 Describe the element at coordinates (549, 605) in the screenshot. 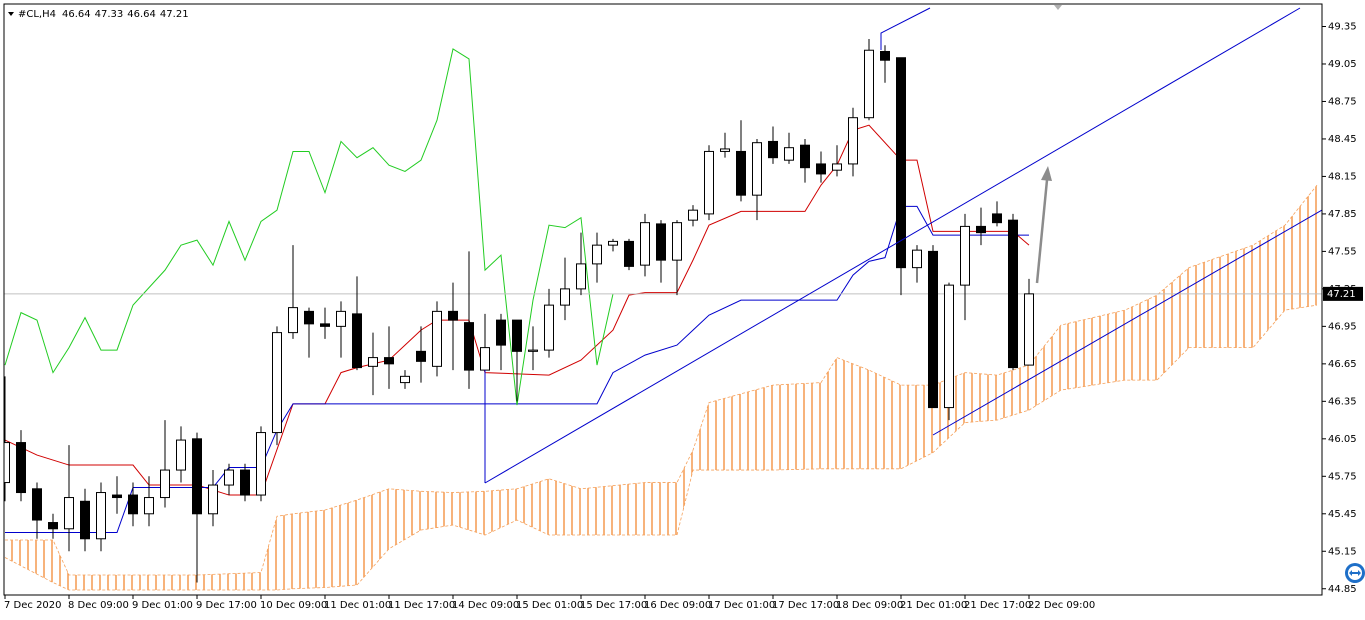

I see `x-tick-label: 15 Dec 01:00` at that location.